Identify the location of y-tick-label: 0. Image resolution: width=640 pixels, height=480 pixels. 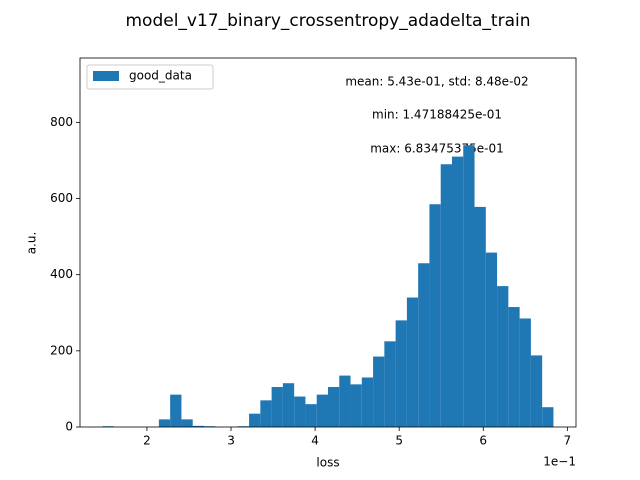
(69, 427).